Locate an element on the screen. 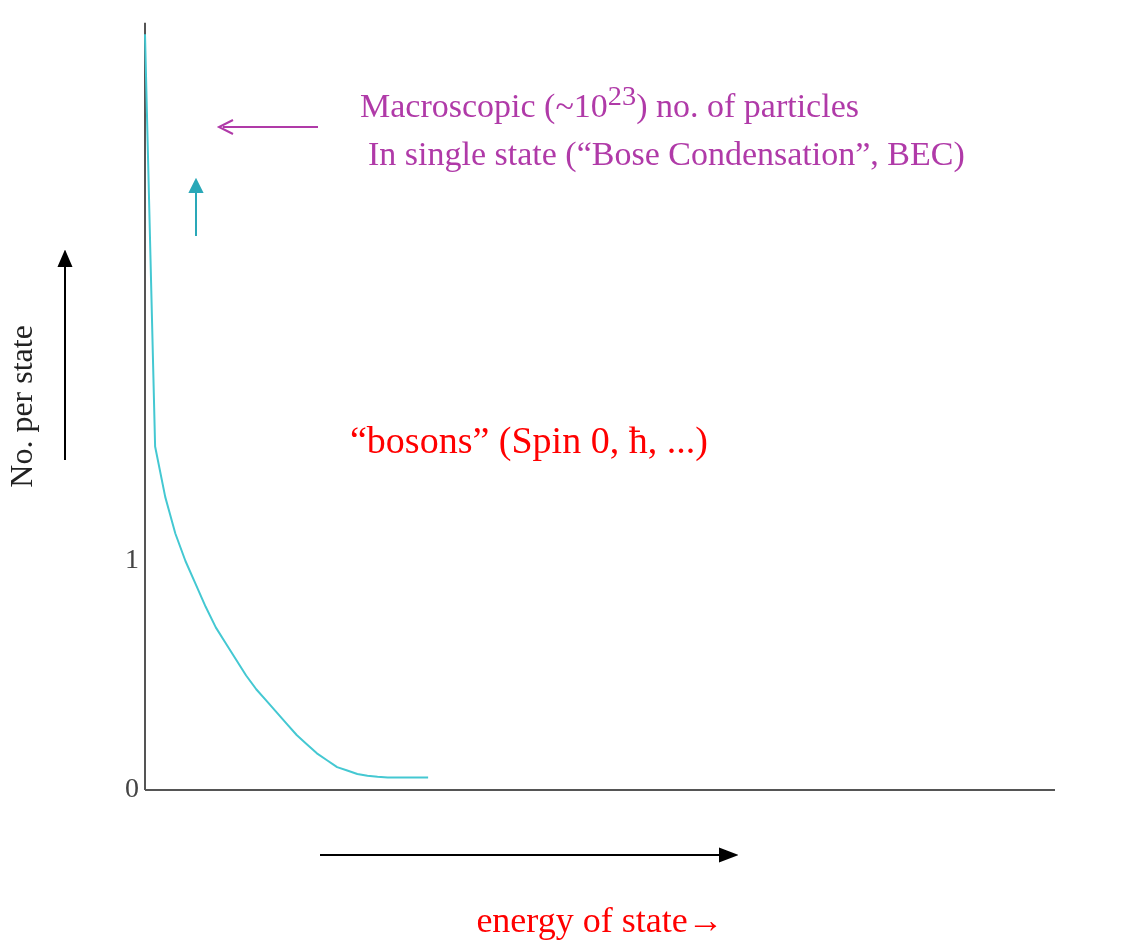 The width and height of the screenshot is (1128, 948). annotation: In single state (“Bose Condensation”, BEC) is located at coordinates (666, 154).